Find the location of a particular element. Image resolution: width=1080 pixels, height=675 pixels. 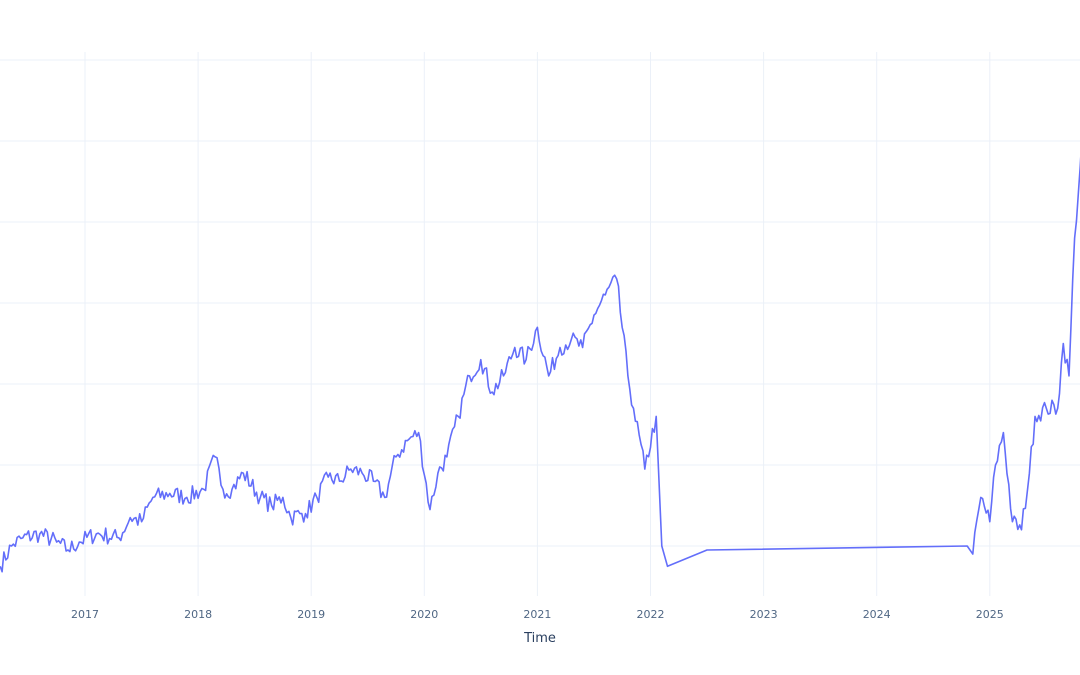

x-tick-label: 2018 is located at coordinates (198, 614).